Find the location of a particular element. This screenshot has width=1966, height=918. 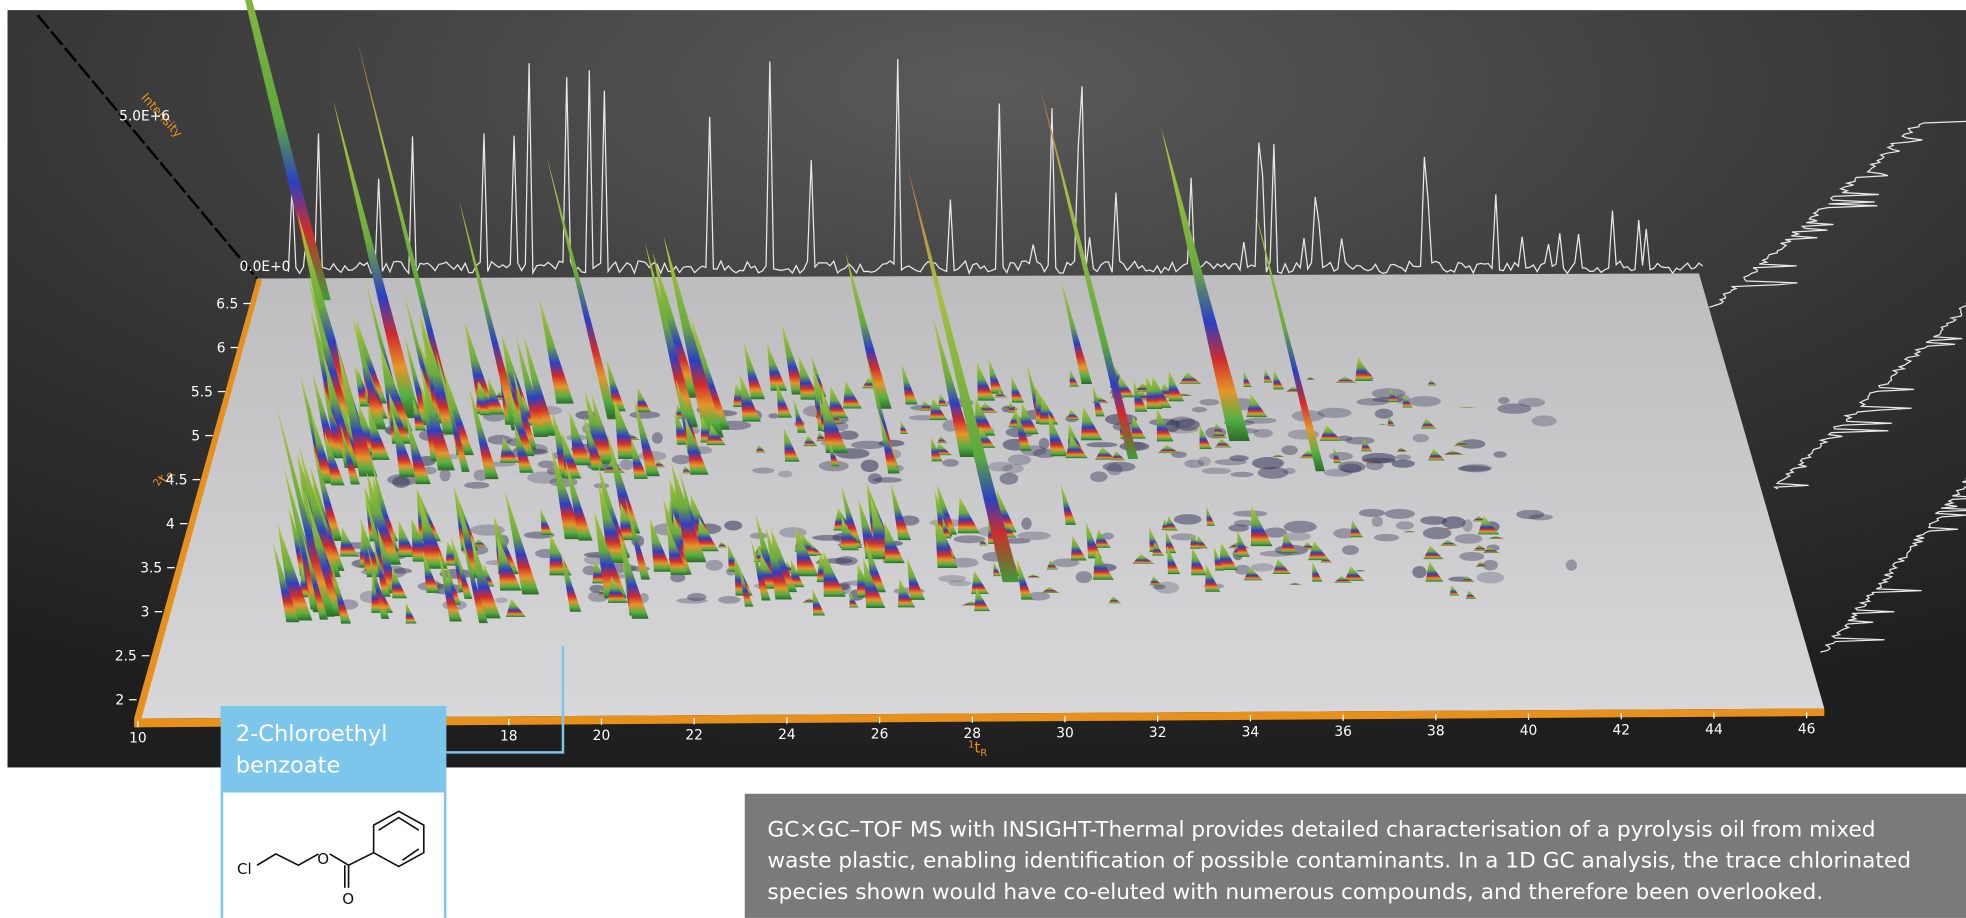

x-tick-label: 28 is located at coordinates (973, 734).